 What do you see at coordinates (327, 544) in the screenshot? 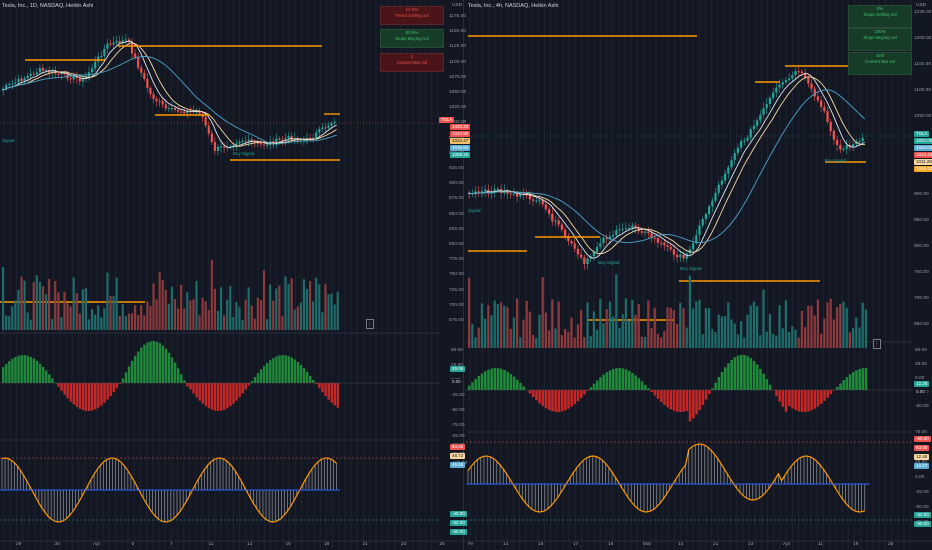
I see `left-time-axis-label: 19` at bounding box center [327, 544].